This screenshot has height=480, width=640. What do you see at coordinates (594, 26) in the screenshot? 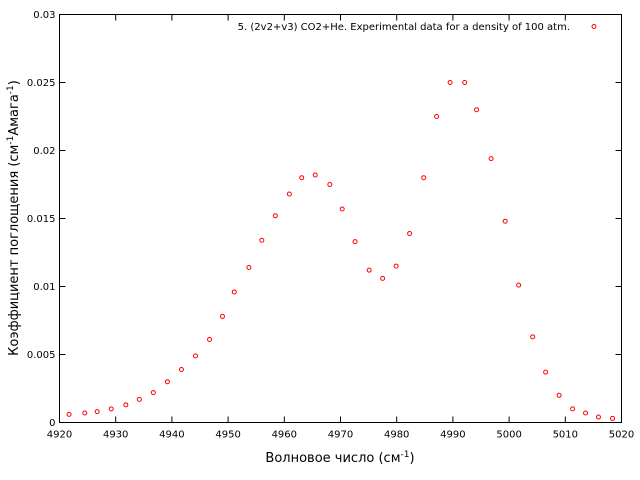
I see `legend-marker` at bounding box center [594, 26].